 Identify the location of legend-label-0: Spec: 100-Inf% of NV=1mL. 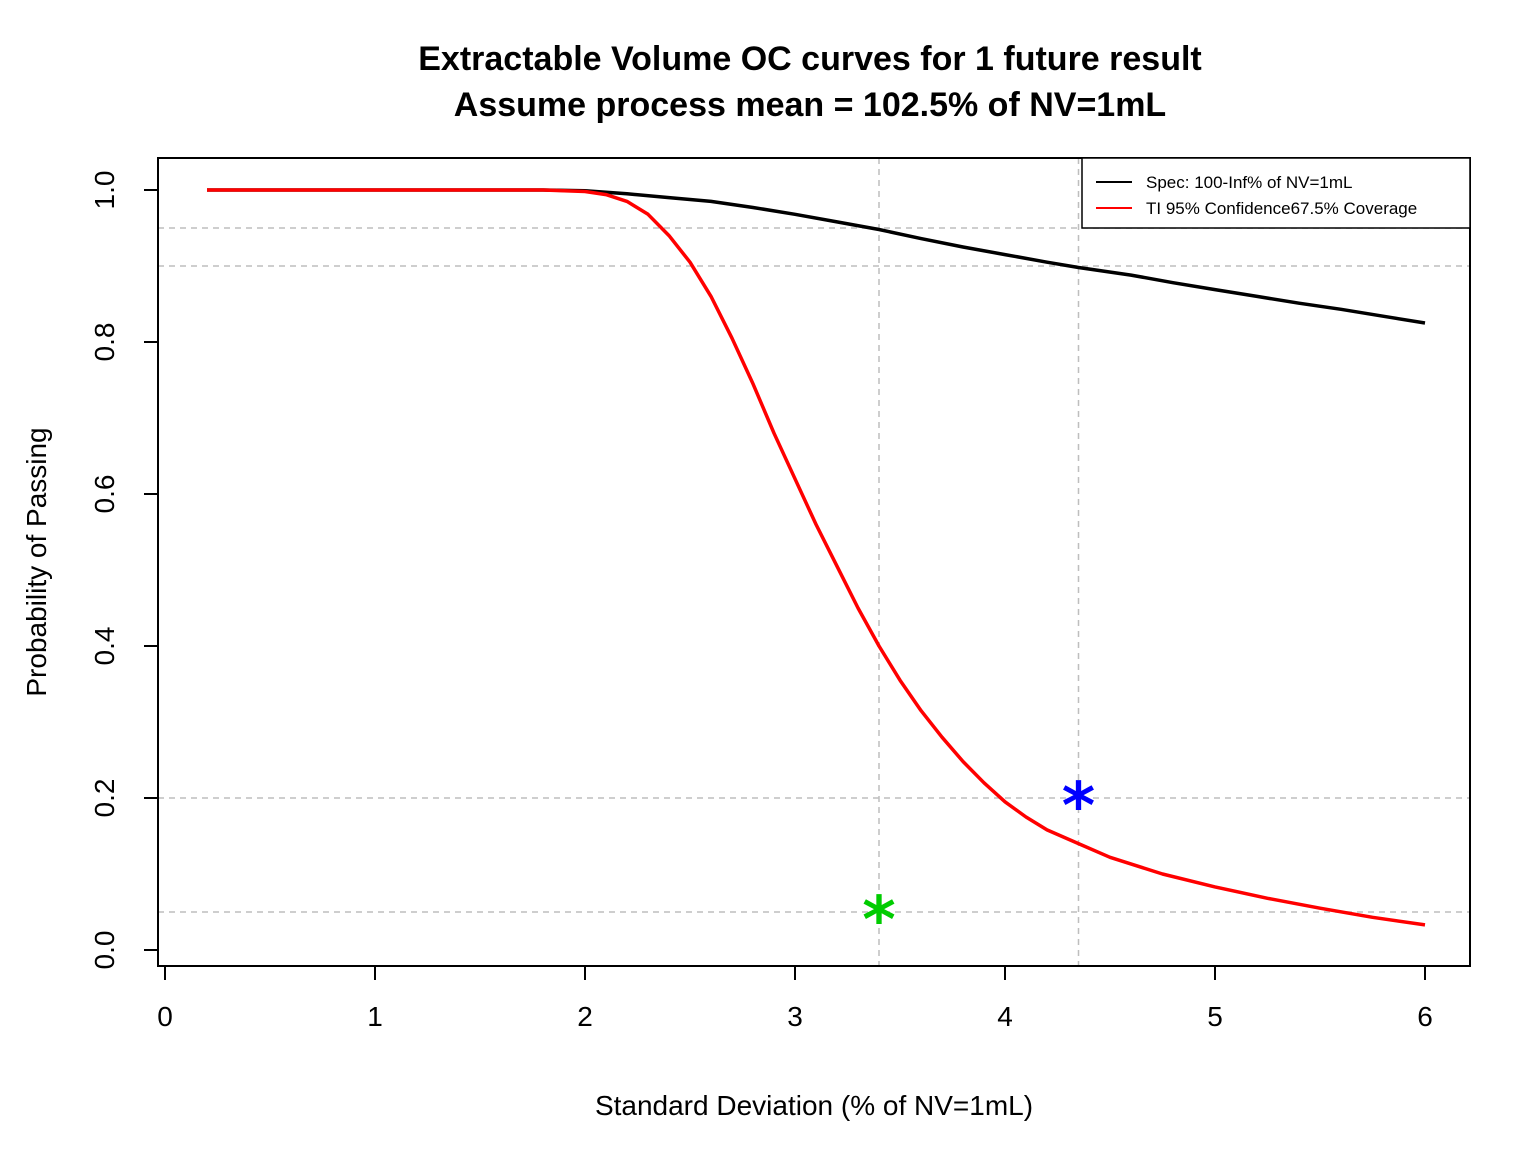
(1249, 182).